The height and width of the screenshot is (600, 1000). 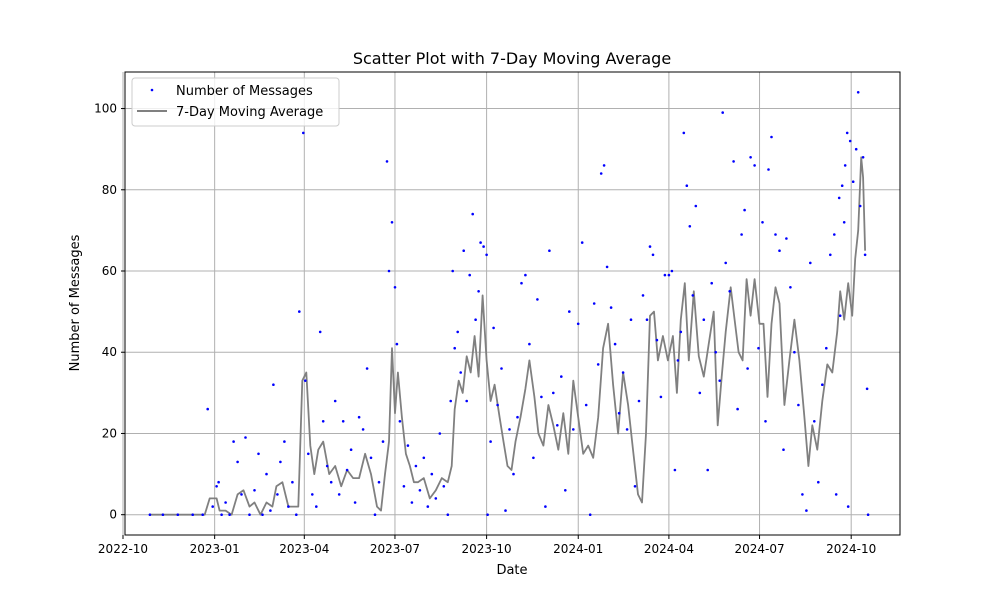 What do you see at coordinates (109, 312) in the screenshot?
I see `y-axis: 0 20 40 60 80 100` at bounding box center [109, 312].